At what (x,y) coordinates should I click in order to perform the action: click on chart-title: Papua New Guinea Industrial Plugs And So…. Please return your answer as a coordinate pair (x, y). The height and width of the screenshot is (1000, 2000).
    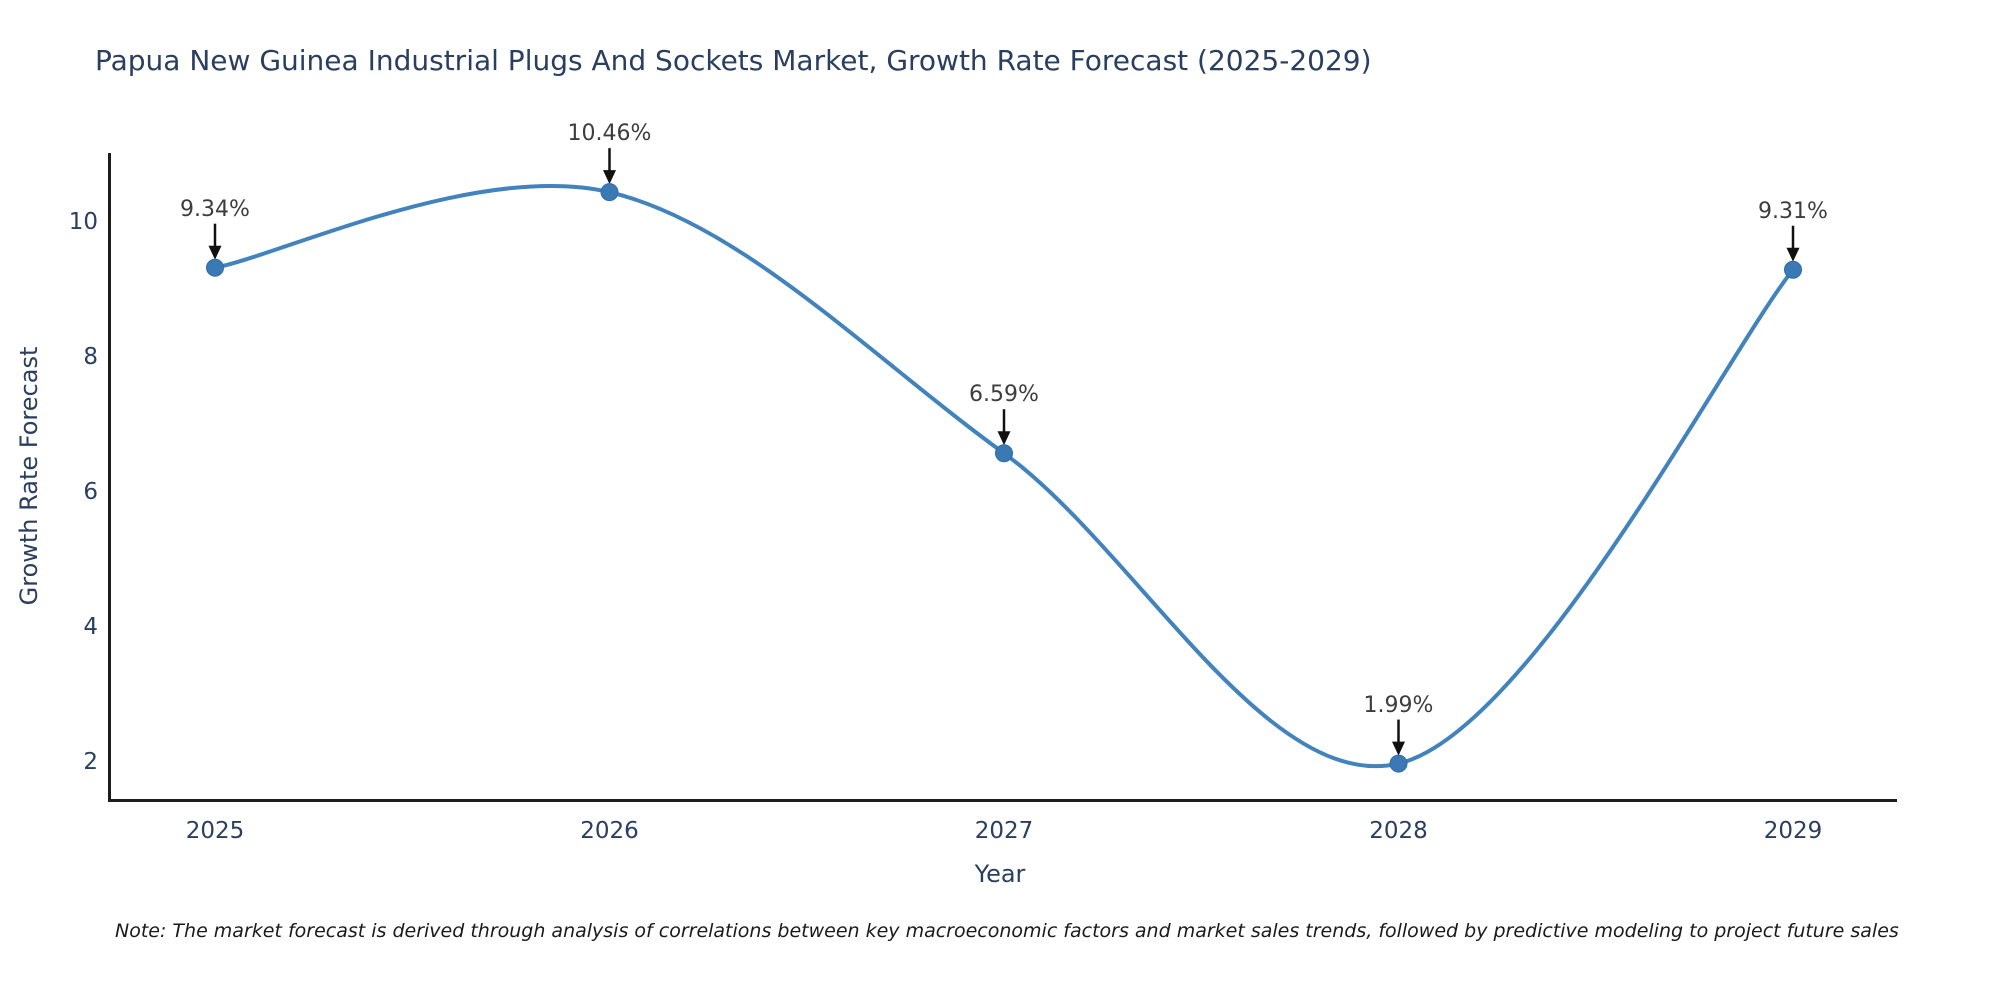
    Looking at the image, I should click on (733, 60).